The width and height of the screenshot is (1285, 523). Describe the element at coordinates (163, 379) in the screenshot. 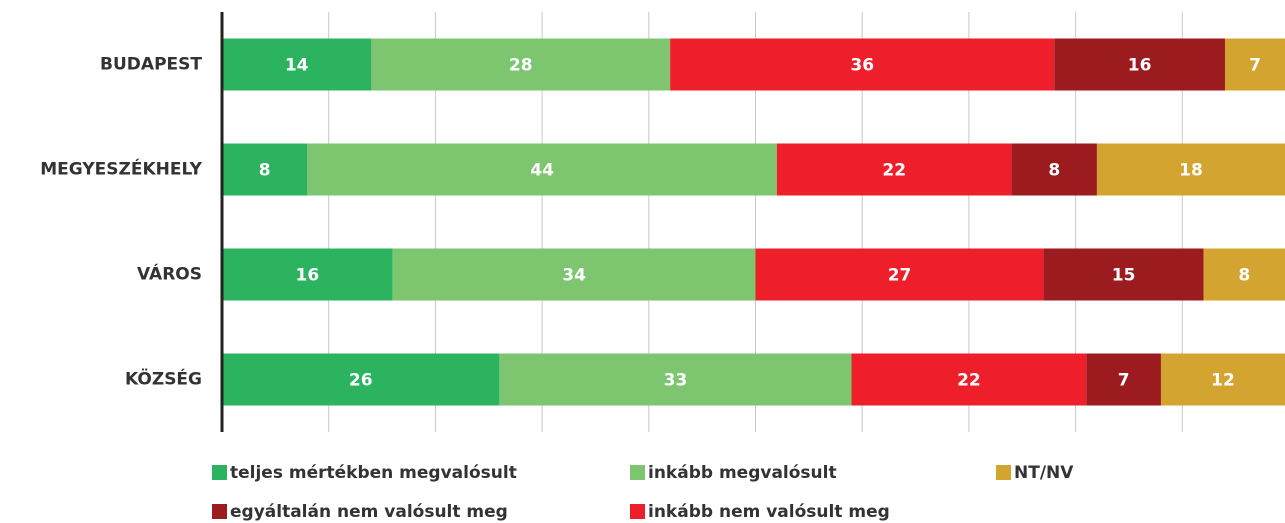

I see `y-tick-label: KÖZSÉG` at that location.